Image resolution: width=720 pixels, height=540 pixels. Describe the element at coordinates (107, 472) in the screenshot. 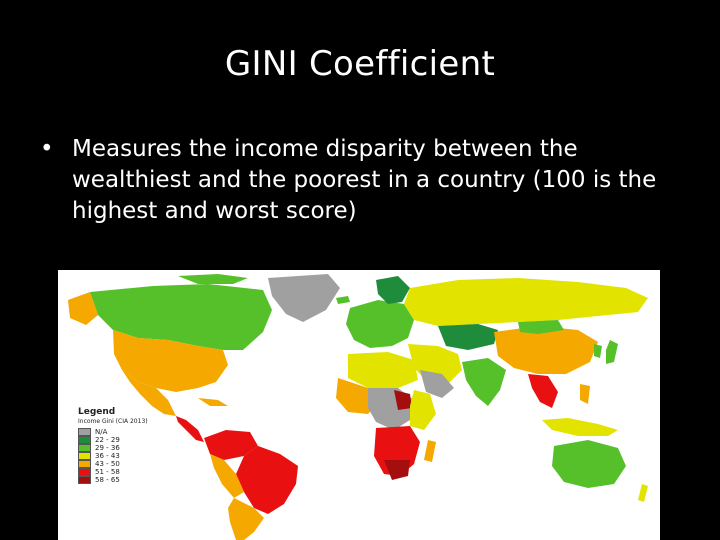

I see `legend-label: 51 - 58` at that location.